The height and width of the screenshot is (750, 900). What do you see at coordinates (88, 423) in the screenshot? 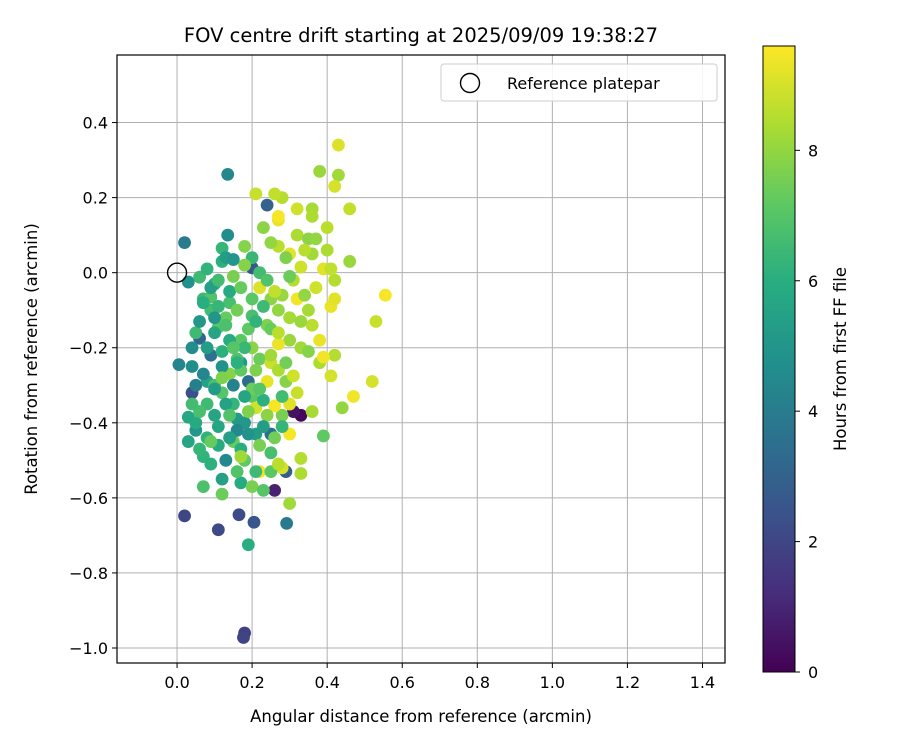
I see `y-tick-label: −0.4` at bounding box center [88, 423].